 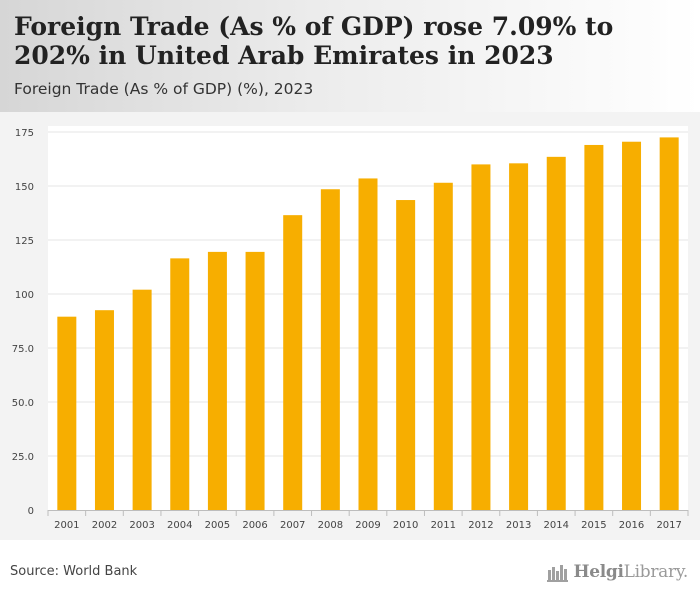 What do you see at coordinates (668, 525) in the screenshot?
I see `x-tick-label: 2017` at bounding box center [668, 525].